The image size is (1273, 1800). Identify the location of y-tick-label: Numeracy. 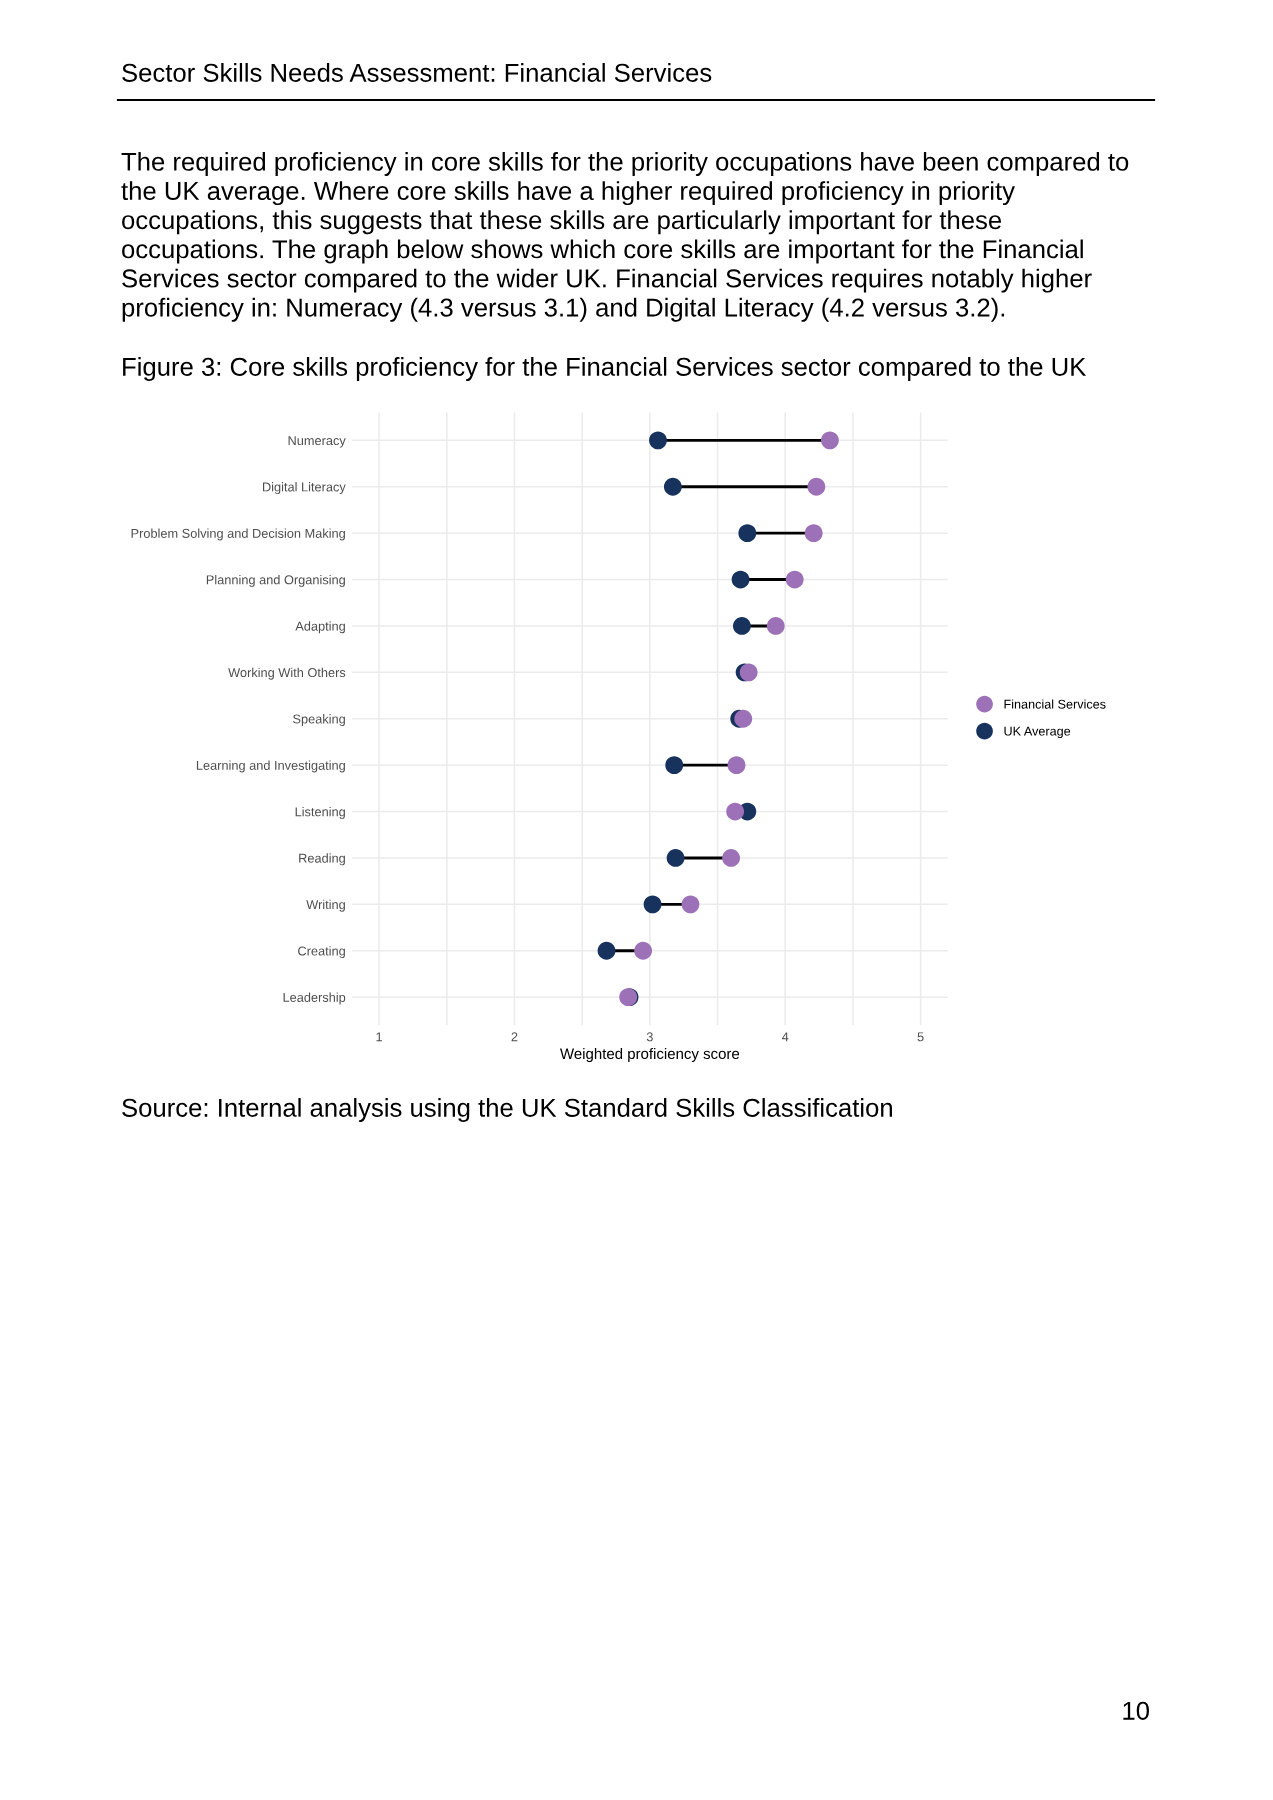
(317, 442).